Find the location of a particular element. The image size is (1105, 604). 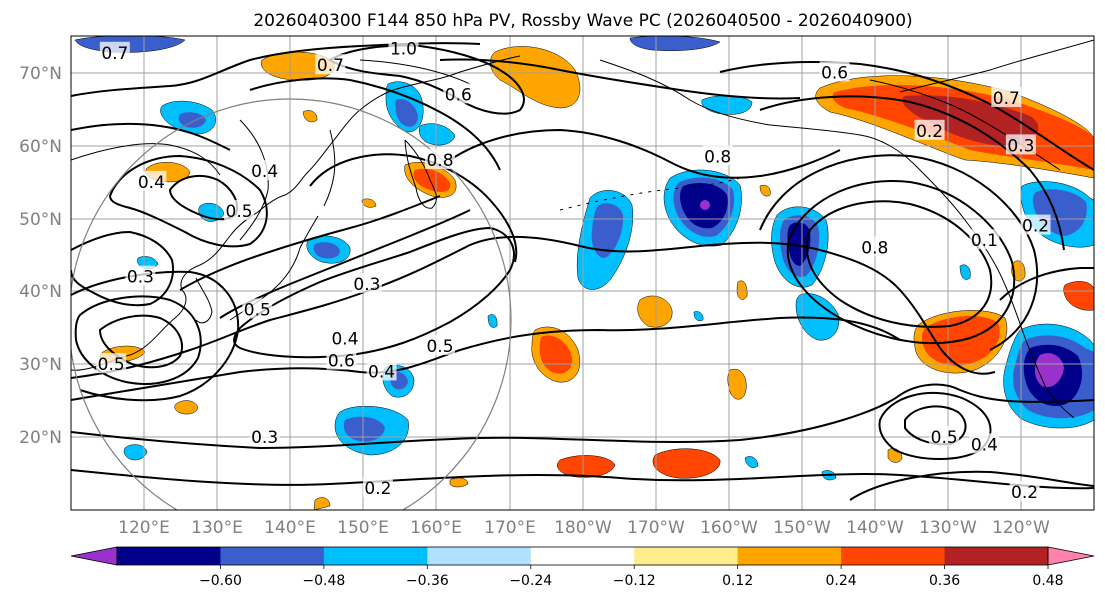

pv-contour-alaska-arc is located at coordinates (906, 116).